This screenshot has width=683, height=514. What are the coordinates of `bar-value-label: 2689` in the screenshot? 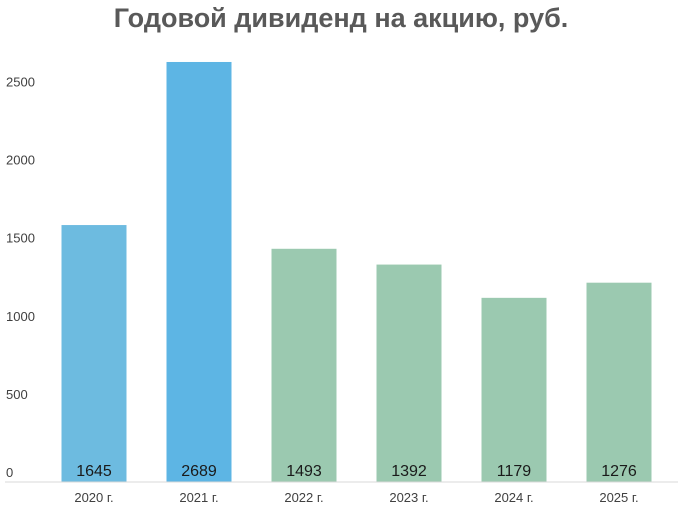 It's located at (199, 471).